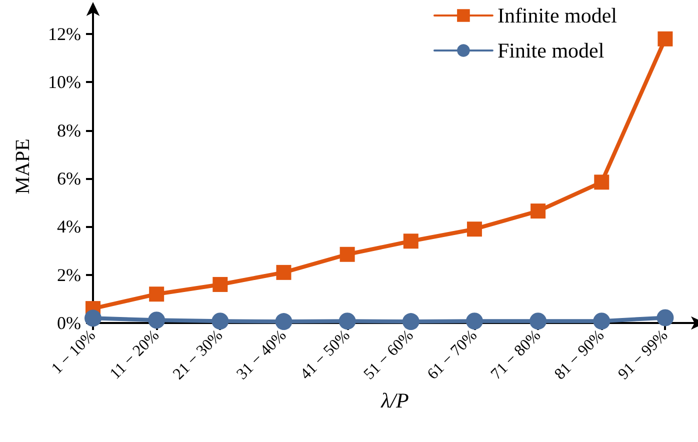 Image resolution: width=698 pixels, height=442 pixels. What do you see at coordinates (69, 178) in the screenshot?
I see `y-tick-label: 6%` at bounding box center [69, 178].